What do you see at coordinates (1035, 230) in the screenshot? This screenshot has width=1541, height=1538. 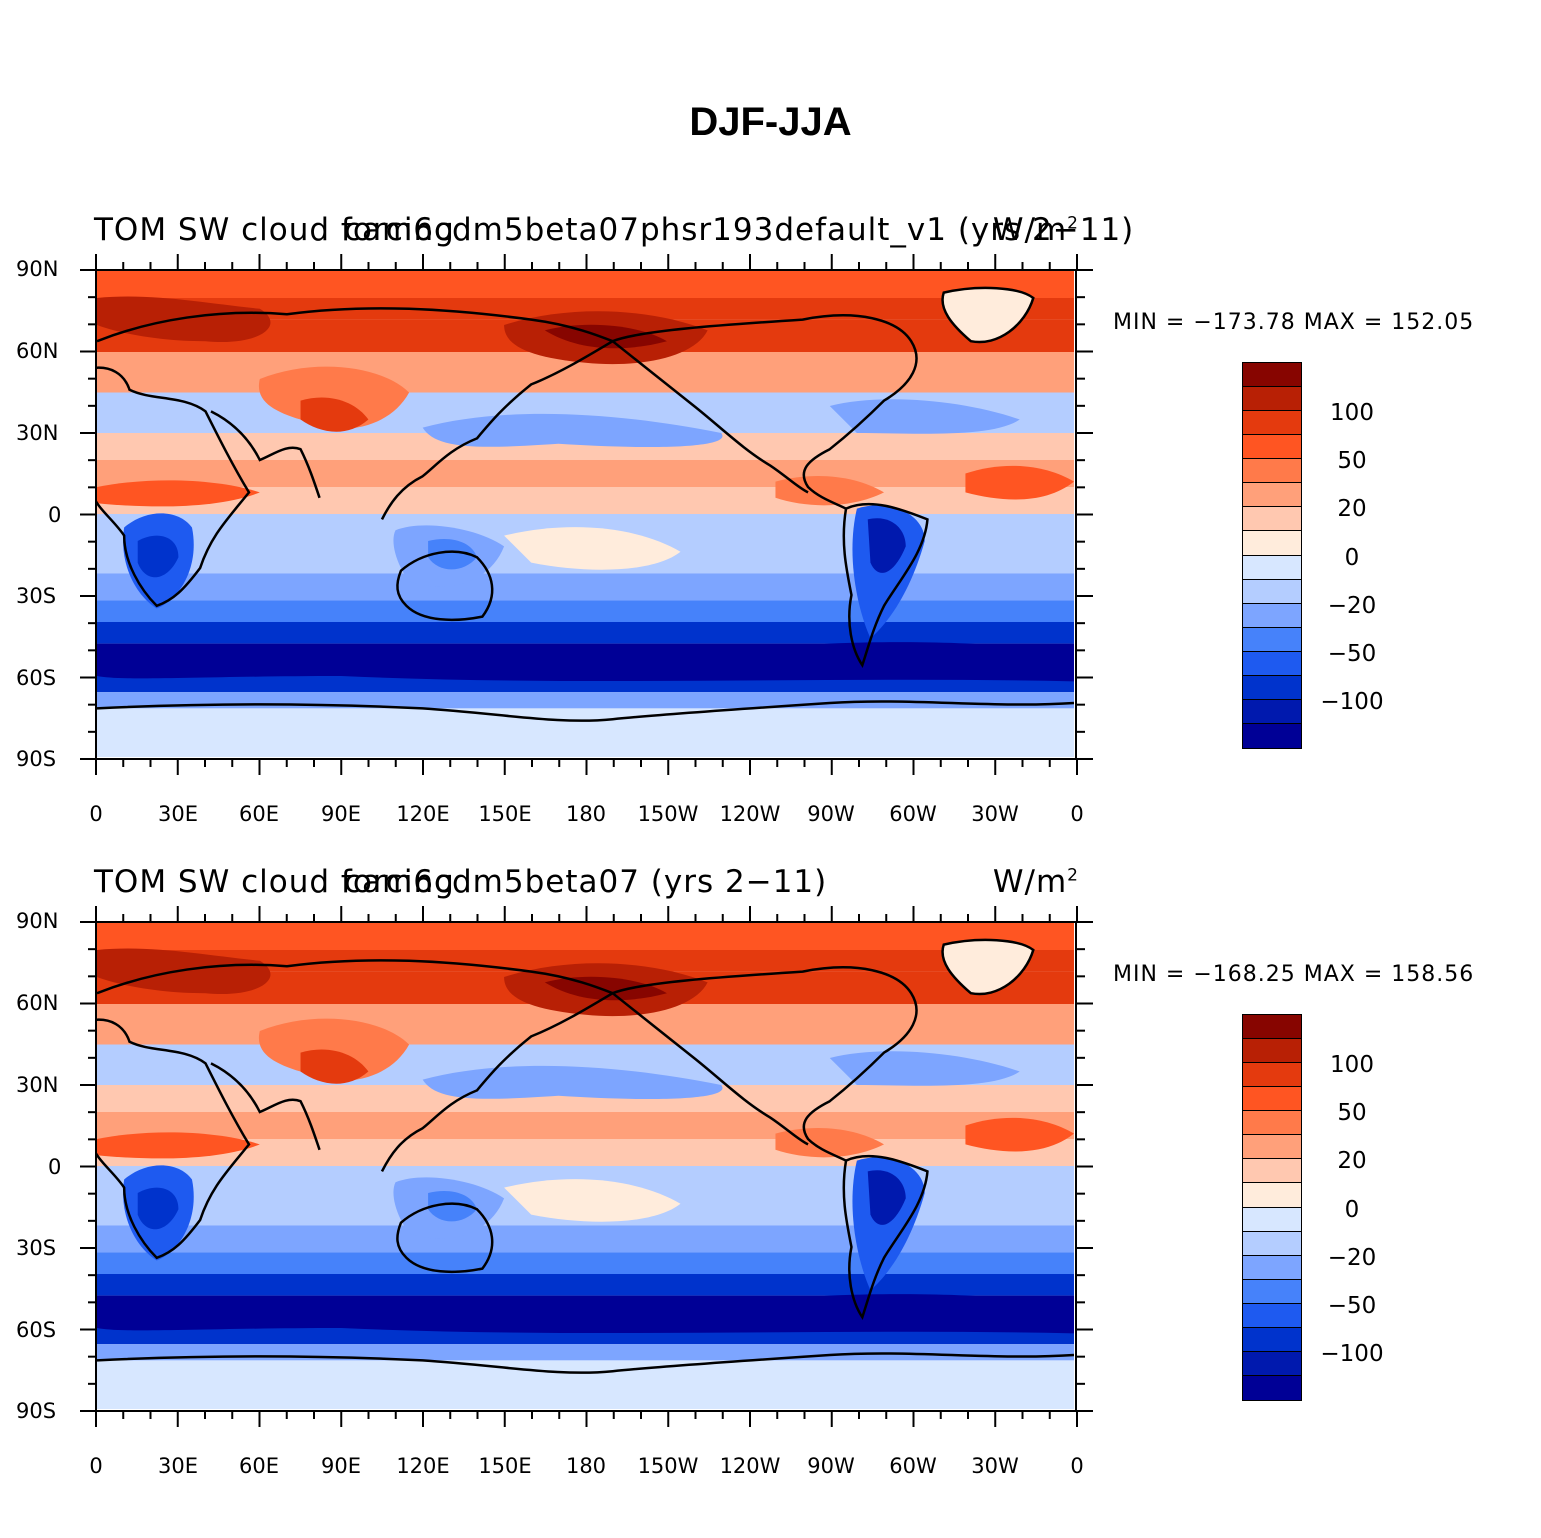 I see `units-label: W/m2` at bounding box center [1035, 230].